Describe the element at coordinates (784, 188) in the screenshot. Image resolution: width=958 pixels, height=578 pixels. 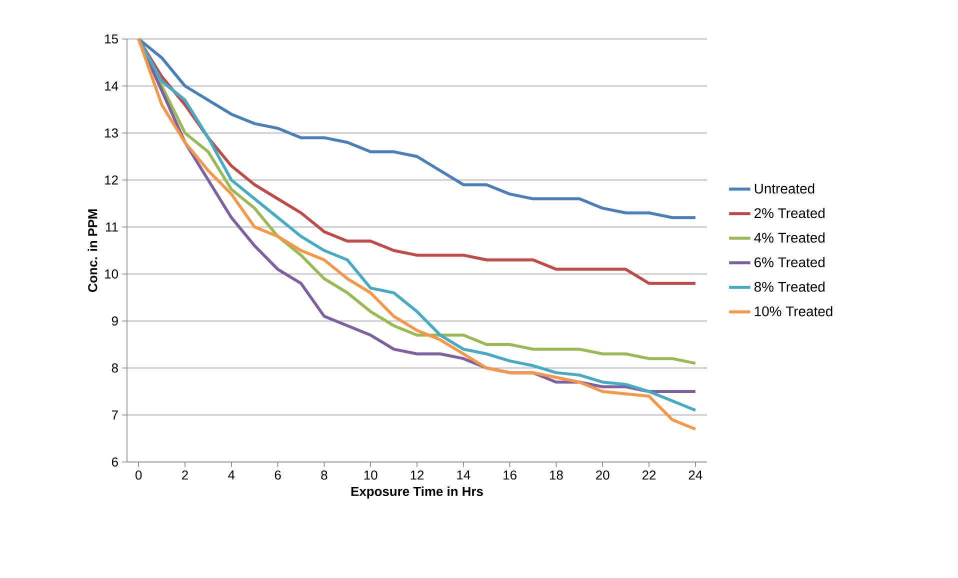
I see `legend-label: Untreated` at that location.